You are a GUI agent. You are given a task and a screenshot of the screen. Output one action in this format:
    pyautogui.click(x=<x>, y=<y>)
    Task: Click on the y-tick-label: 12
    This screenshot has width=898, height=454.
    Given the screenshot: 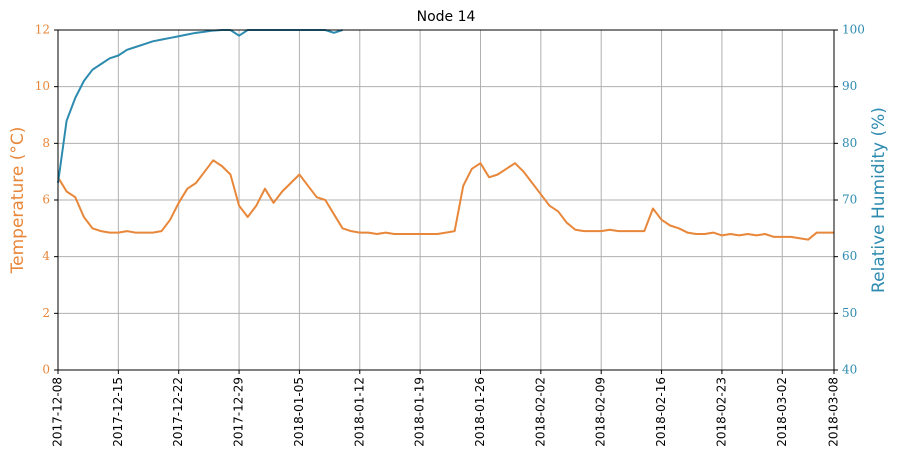 What is the action you would take?
    pyautogui.click(x=42, y=30)
    